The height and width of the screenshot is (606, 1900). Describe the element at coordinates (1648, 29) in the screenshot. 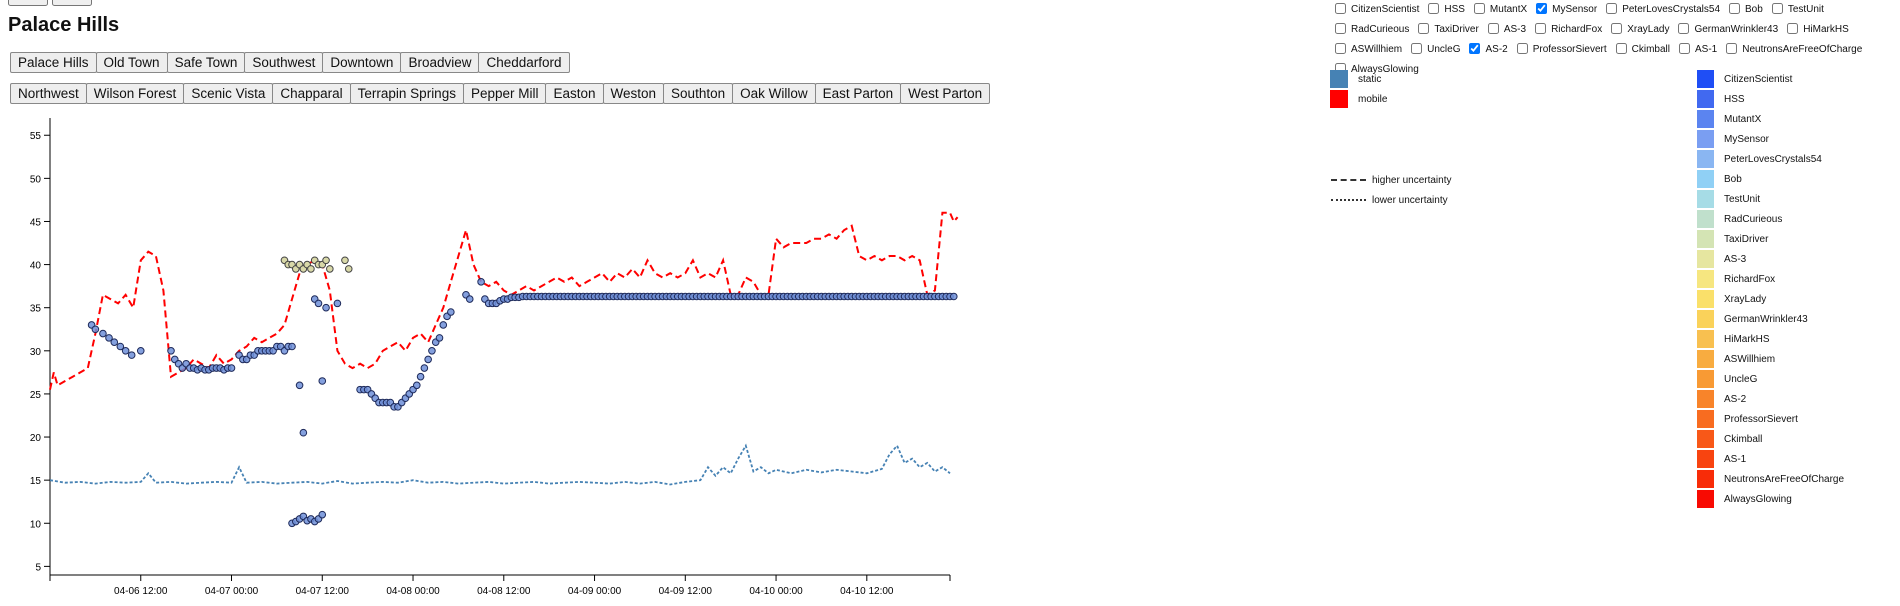

I see `sensor-filter-label: XrayLady` at that location.